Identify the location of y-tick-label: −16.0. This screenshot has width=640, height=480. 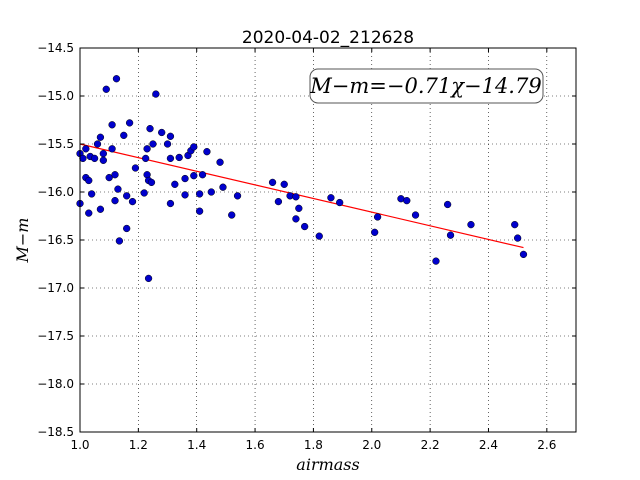
(55, 192).